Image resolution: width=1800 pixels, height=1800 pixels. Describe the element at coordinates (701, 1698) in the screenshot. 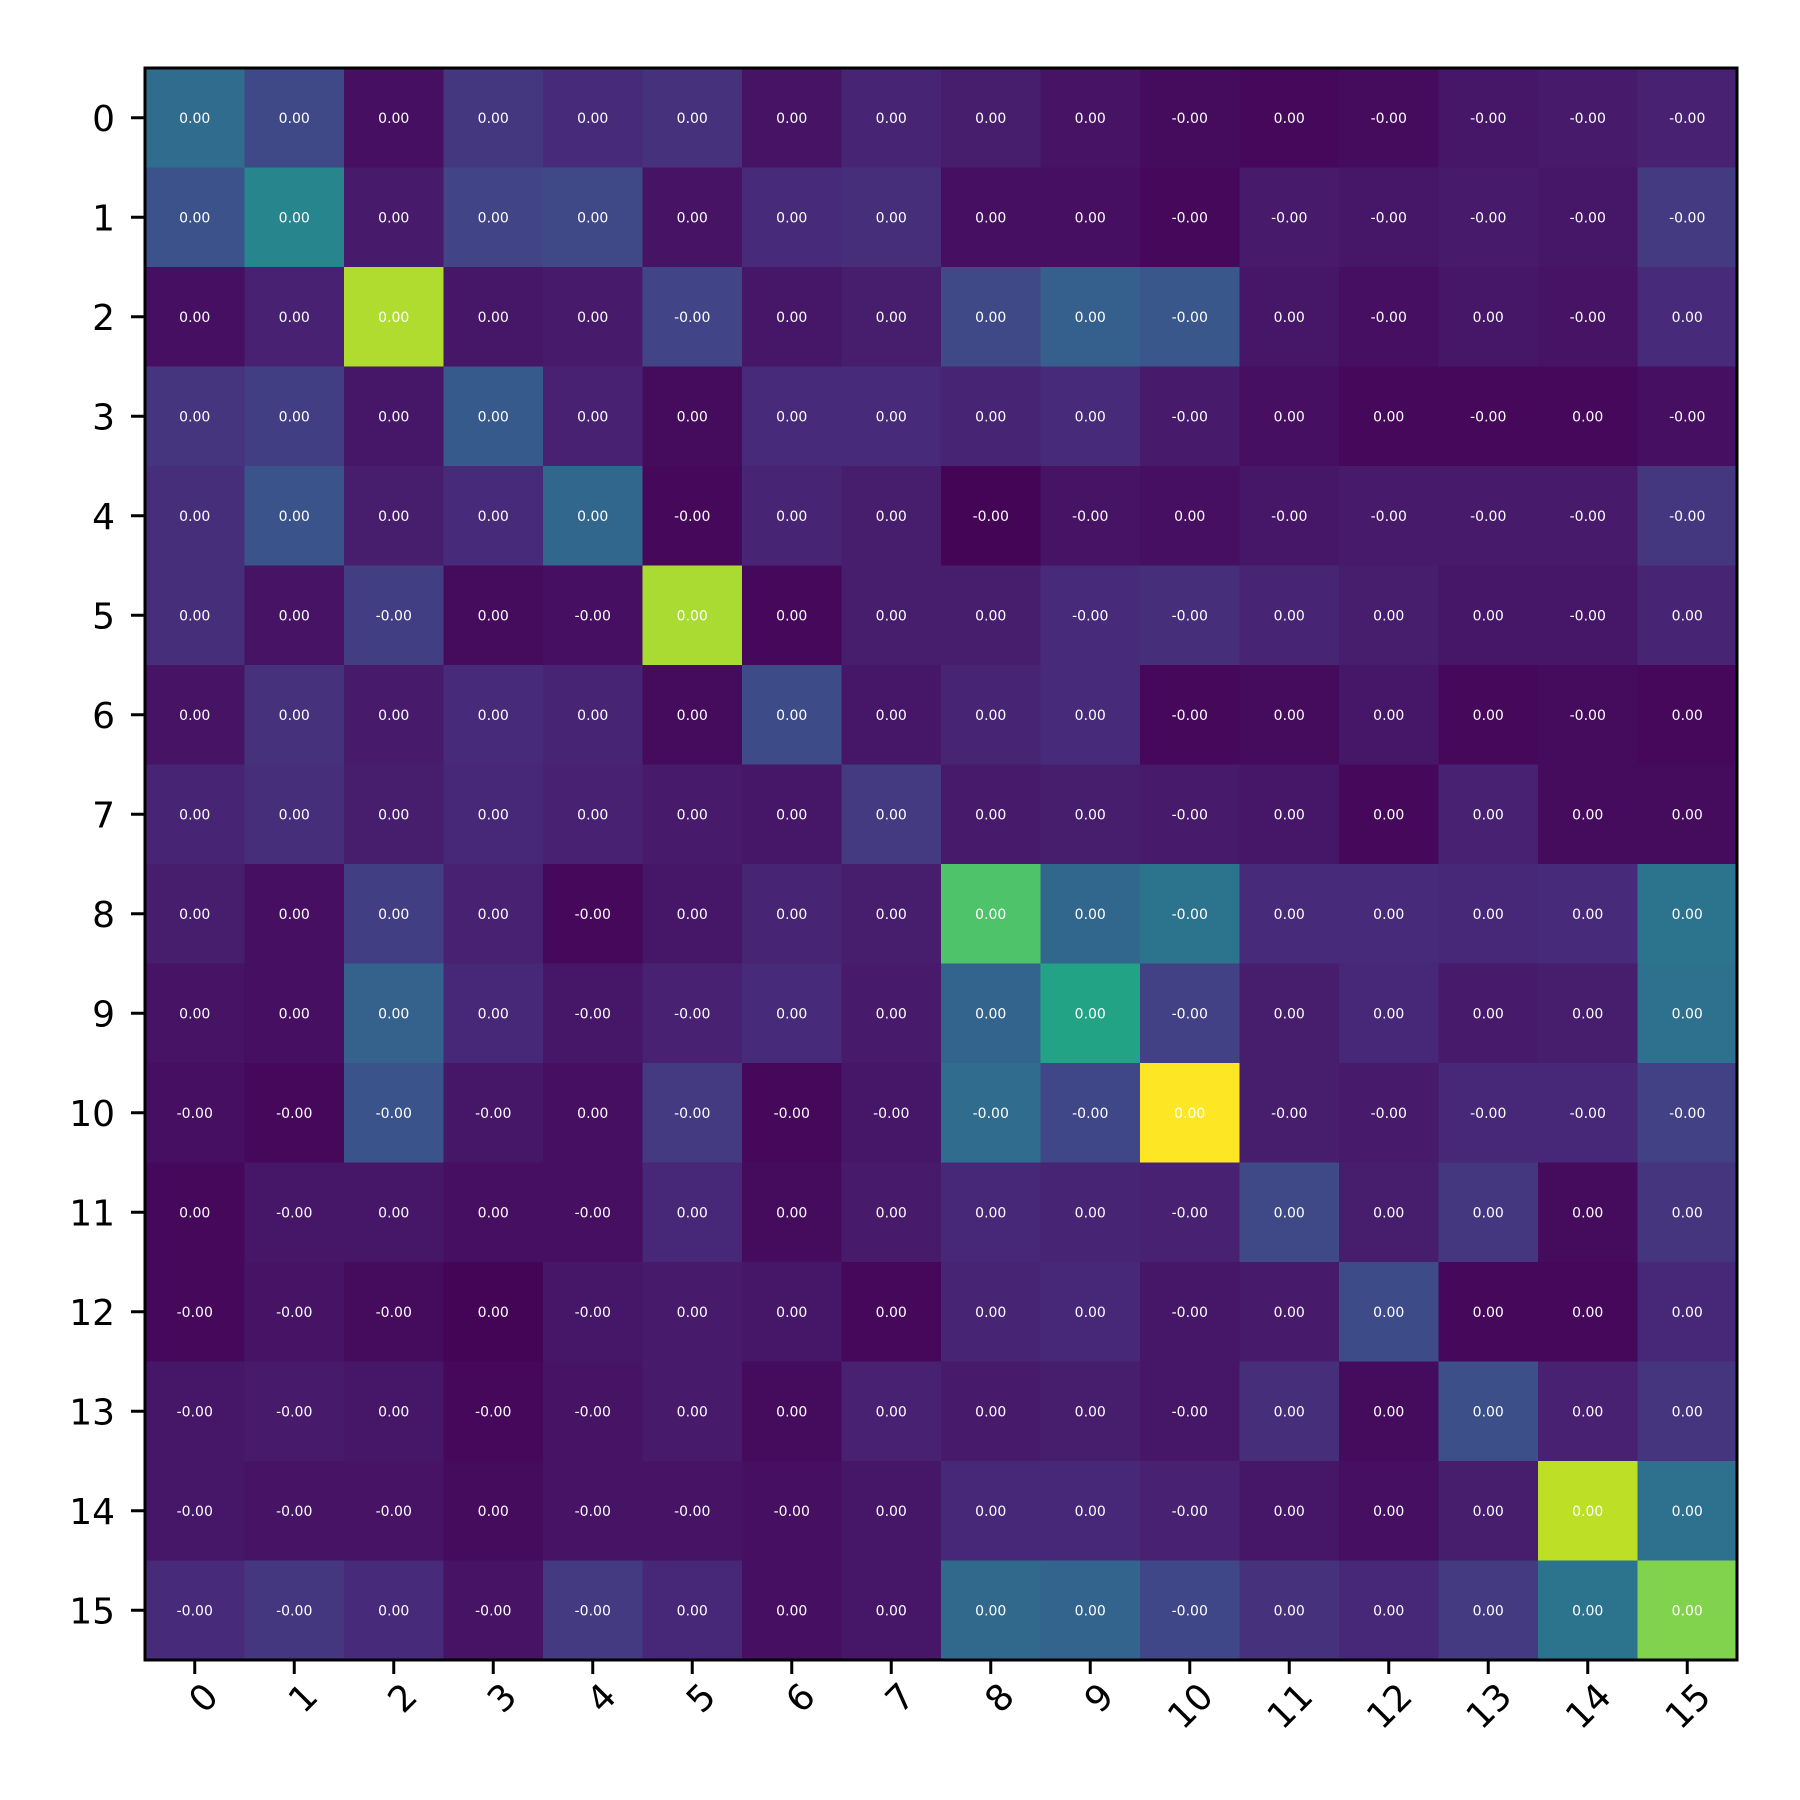

I see `x-tick-label: 5` at that location.